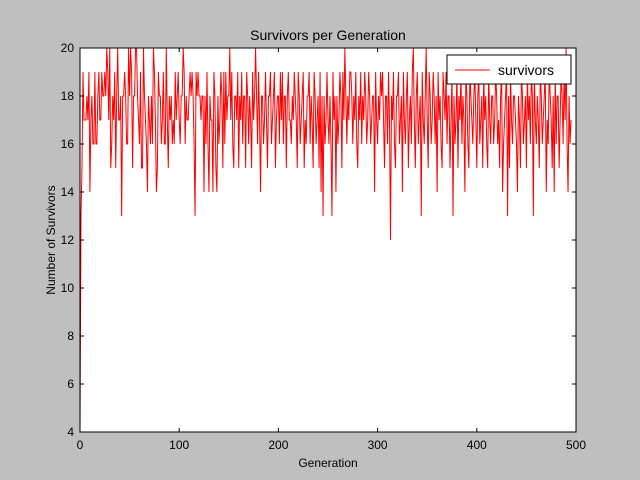 Image resolution: width=640 pixels, height=480 pixels. Describe the element at coordinates (327, 463) in the screenshot. I see `x-axis-label: Generation` at that location.